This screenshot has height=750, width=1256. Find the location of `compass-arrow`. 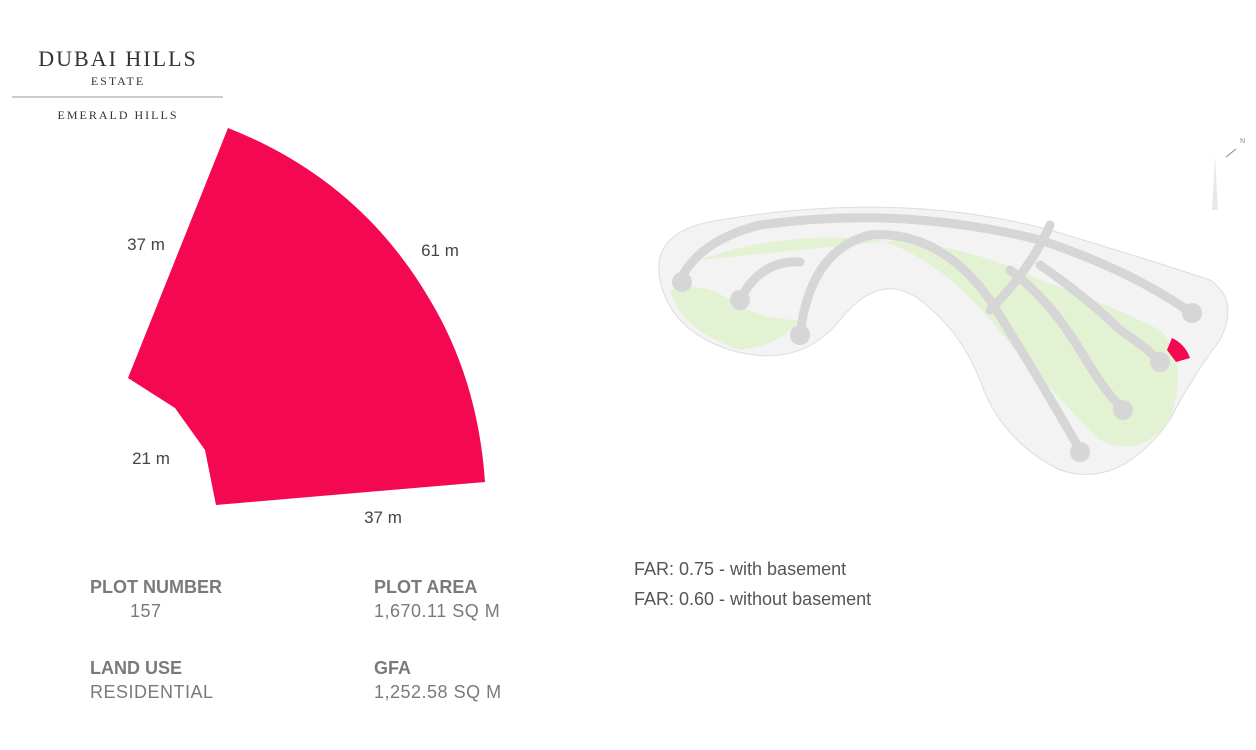

compass-arrow is located at coordinates (1231, 153).